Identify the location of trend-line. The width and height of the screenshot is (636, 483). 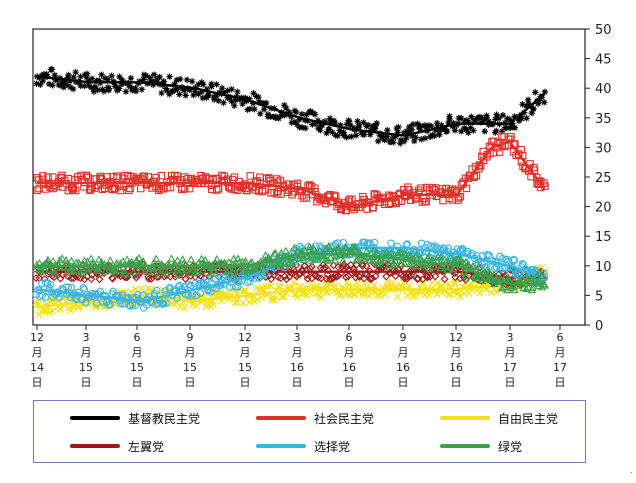
(291, 268).